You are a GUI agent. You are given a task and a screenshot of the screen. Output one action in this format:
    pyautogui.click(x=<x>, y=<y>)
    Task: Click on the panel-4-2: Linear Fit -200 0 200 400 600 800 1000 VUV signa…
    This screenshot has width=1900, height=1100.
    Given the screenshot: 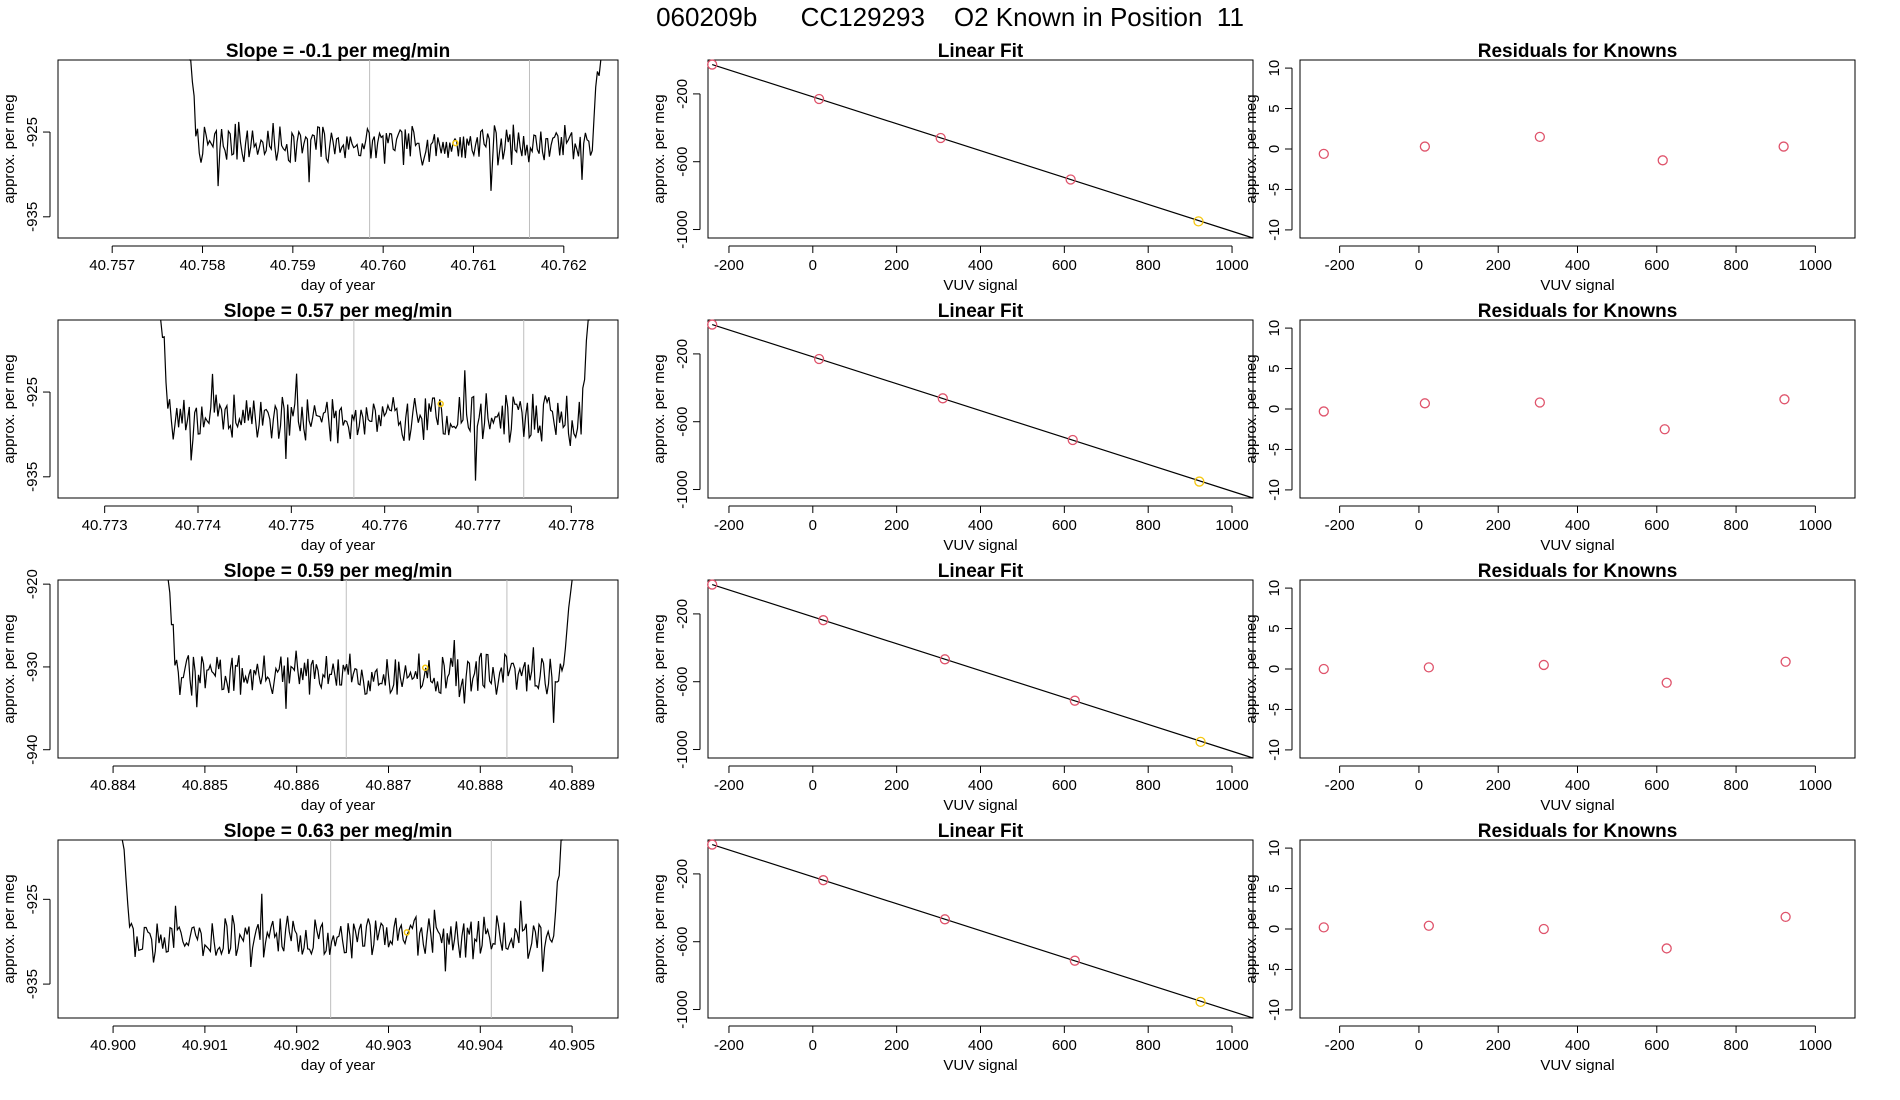 What is the action you would take?
    pyautogui.click(x=952, y=947)
    